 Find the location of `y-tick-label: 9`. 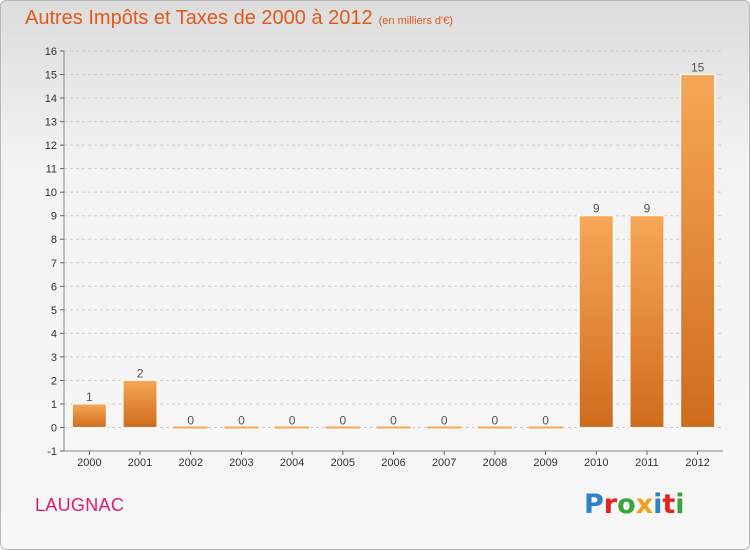

y-tick-label: 9 is located at coordinates (54, 217).